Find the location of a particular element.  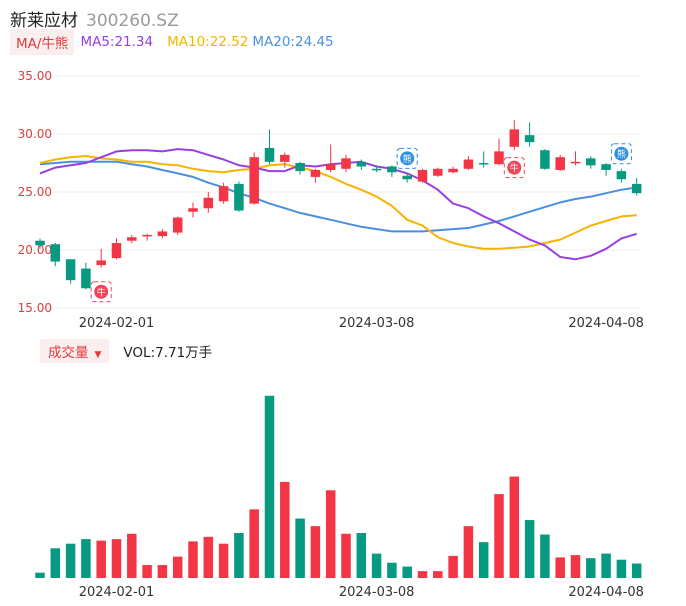

bull-marker-glyph: 牛 is located at coordinates (101, 292).